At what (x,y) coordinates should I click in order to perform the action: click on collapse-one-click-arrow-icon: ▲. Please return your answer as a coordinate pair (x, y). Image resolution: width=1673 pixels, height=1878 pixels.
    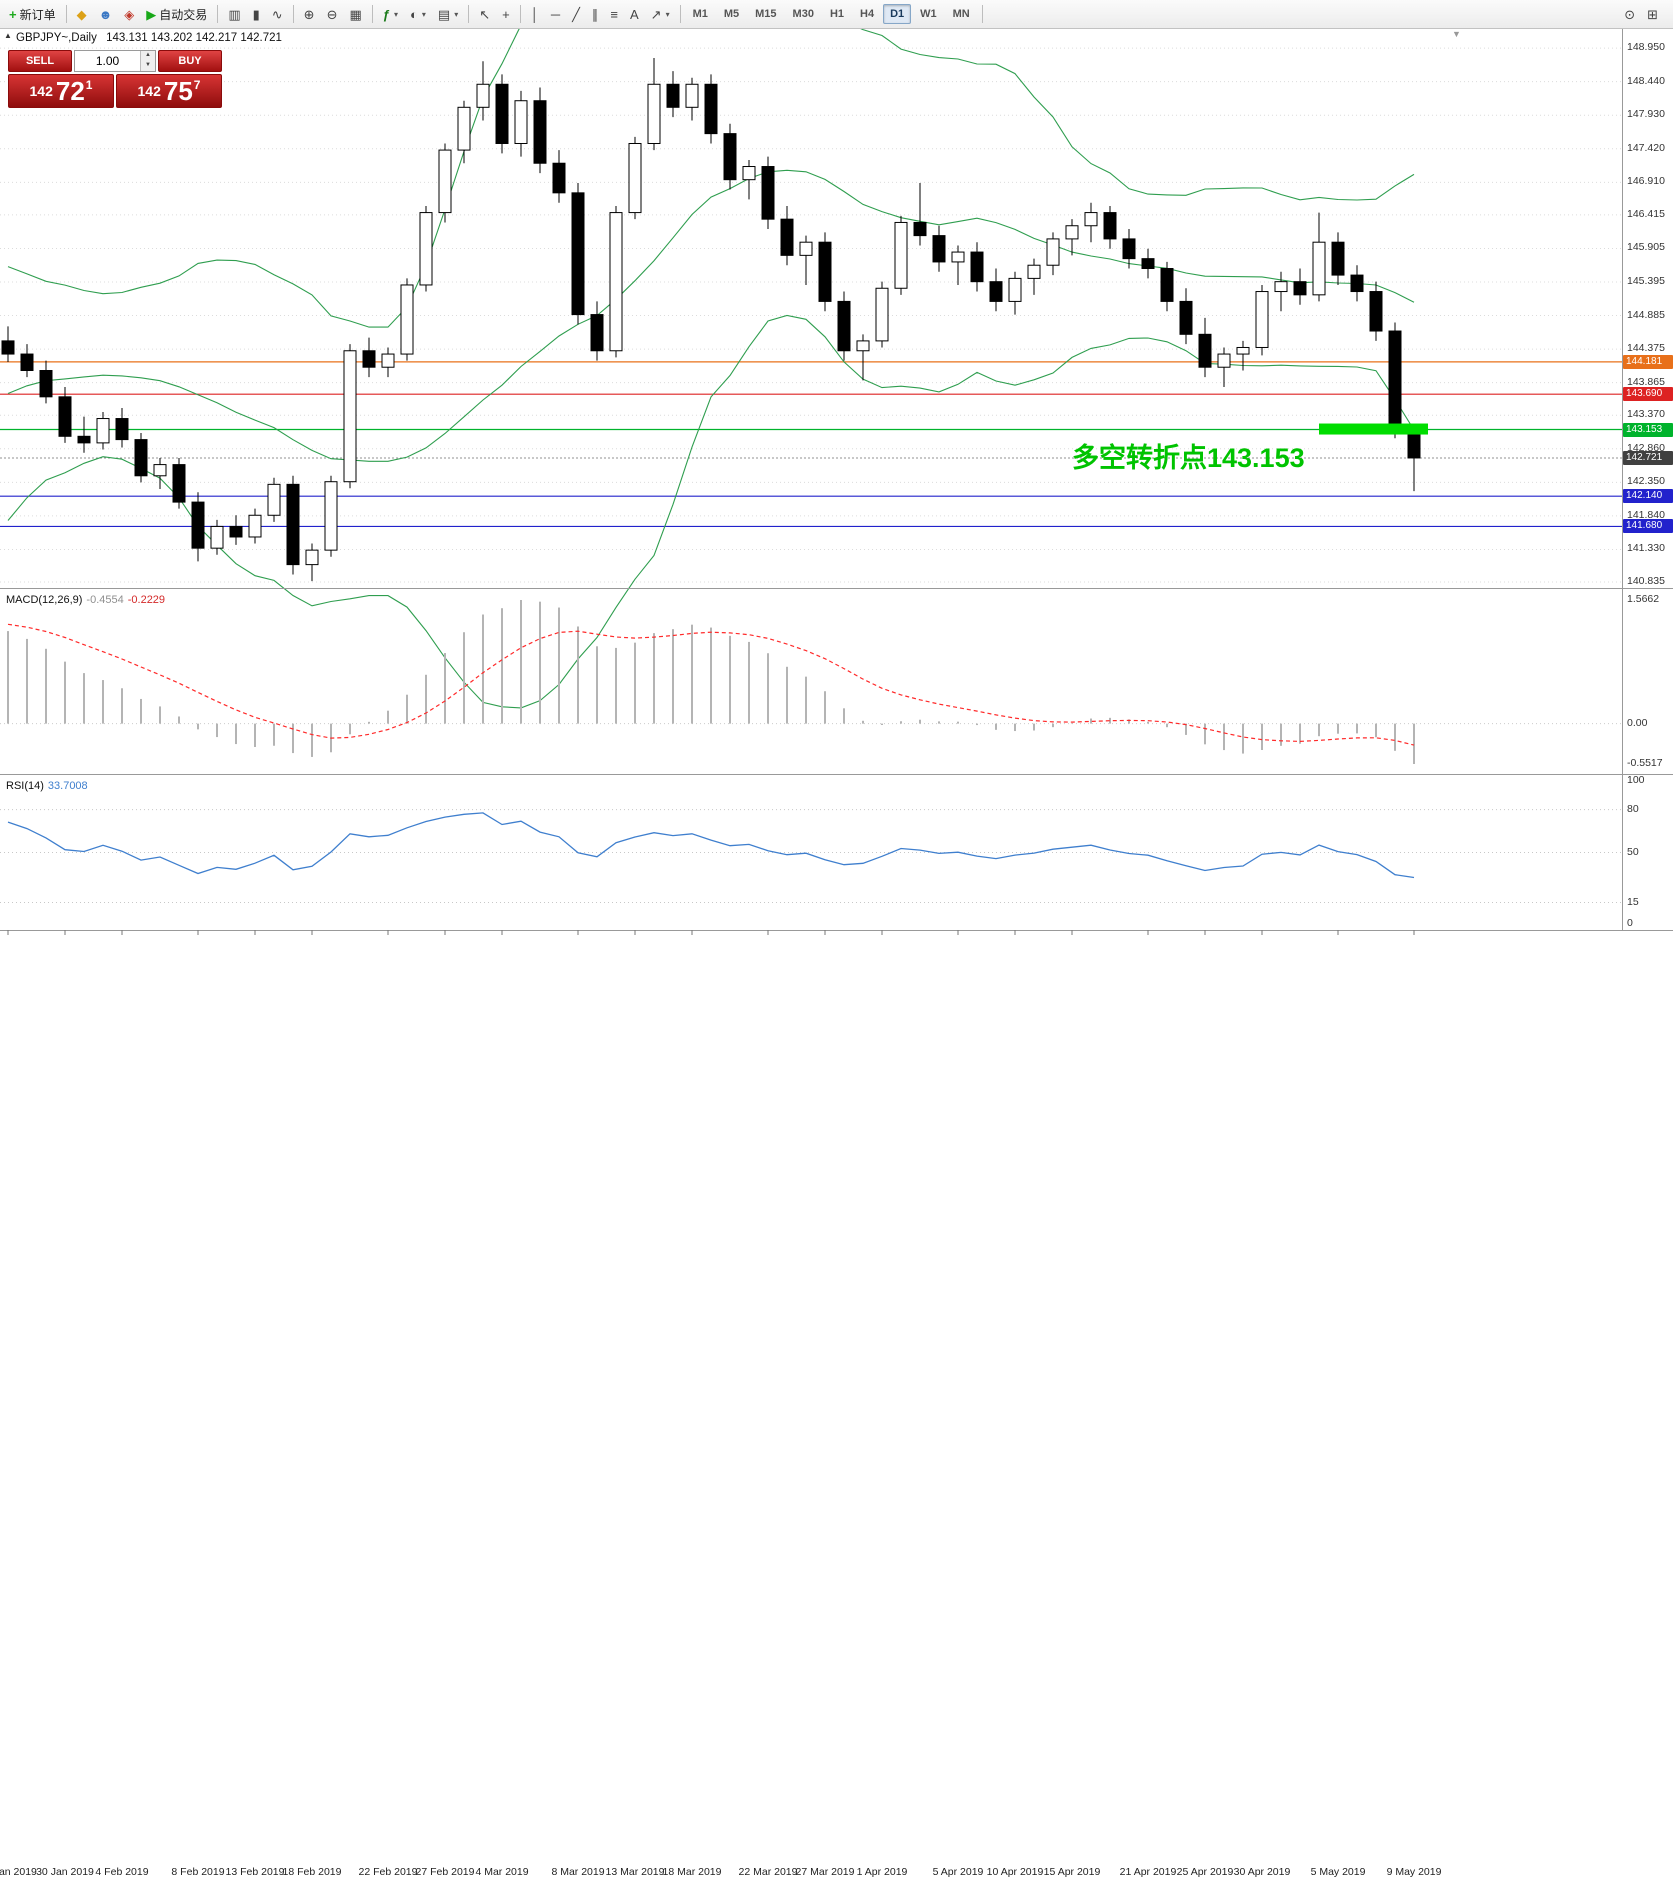
    Looking at the image, I should click on (8, 35).